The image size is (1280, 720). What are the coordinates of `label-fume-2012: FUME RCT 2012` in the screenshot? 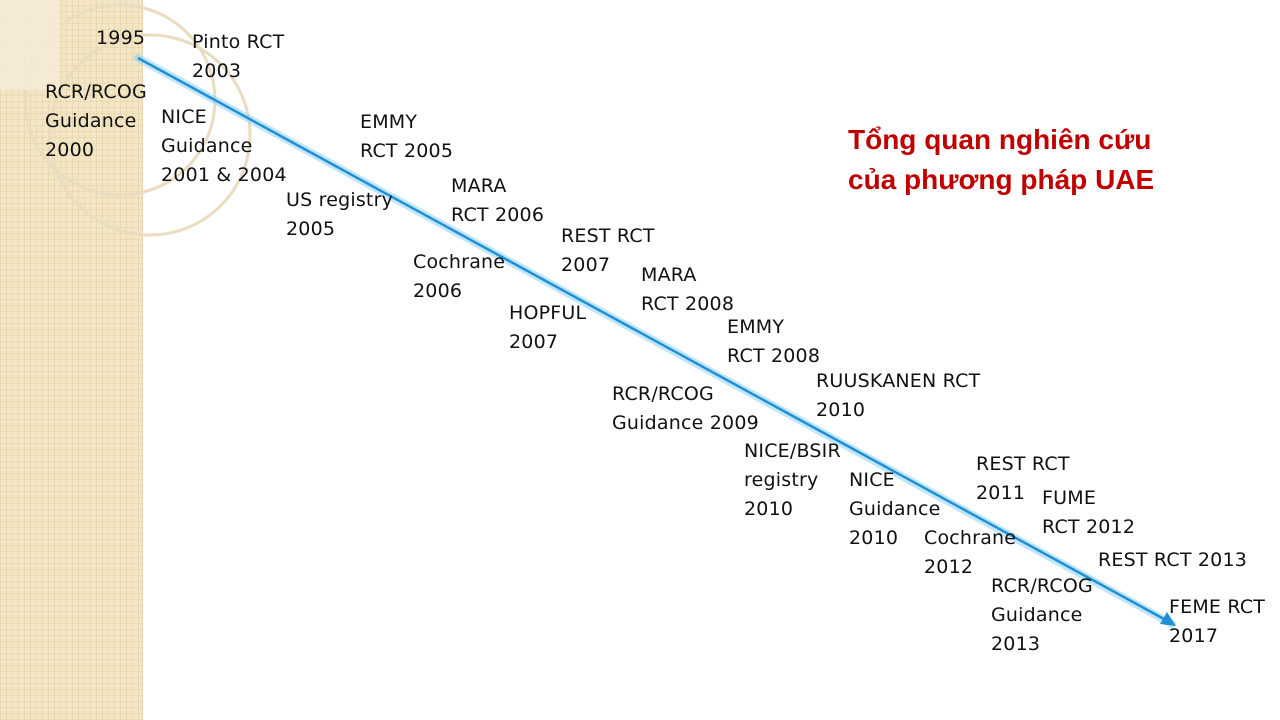 It's located at (1089, 512).